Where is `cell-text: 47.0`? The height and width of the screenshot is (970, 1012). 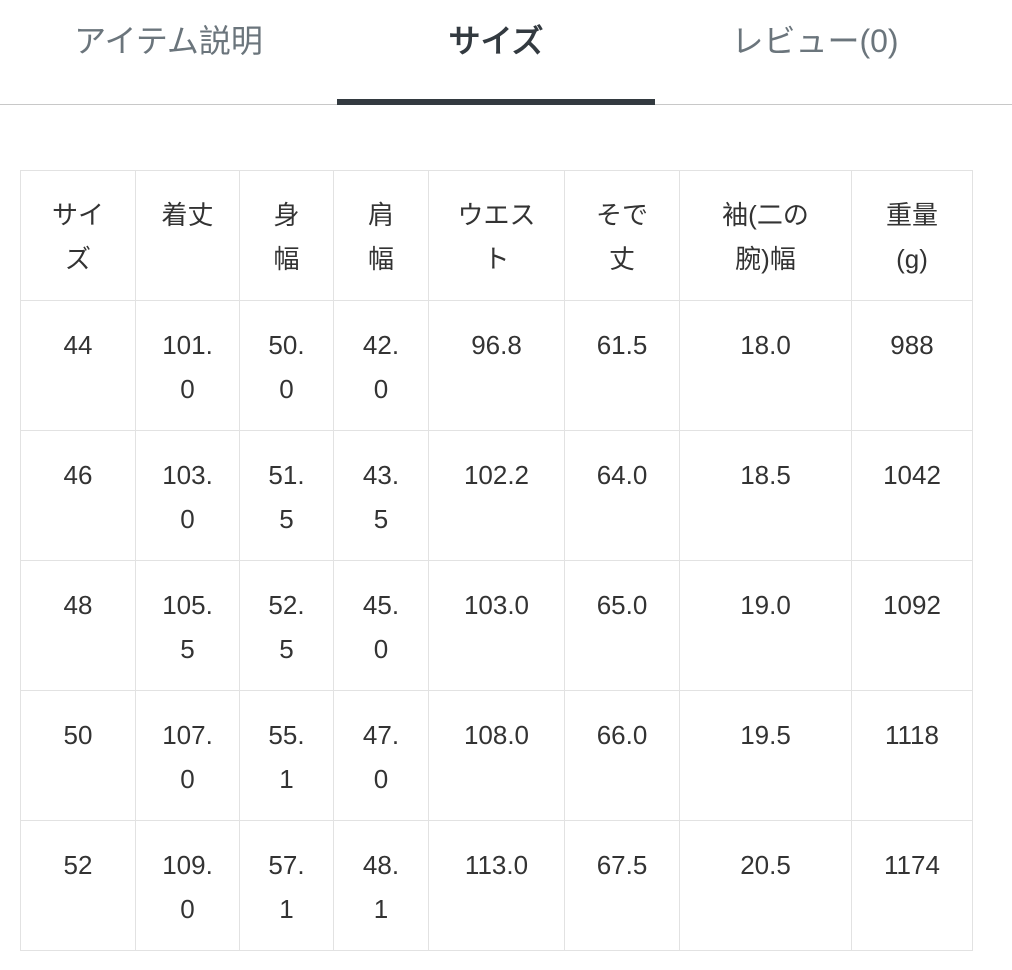 cell-text: 47.0 is located at coordinates (381, 757).